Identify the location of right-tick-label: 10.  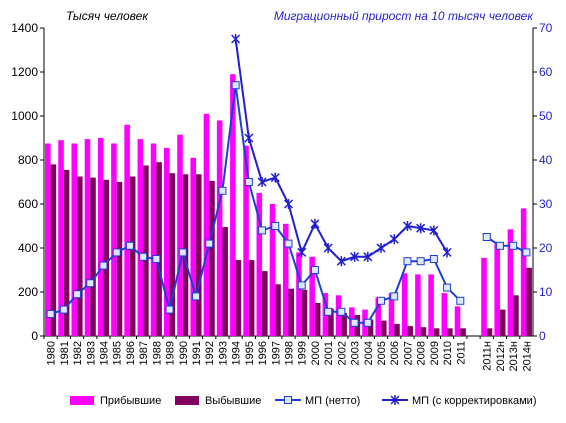
(546, 292).